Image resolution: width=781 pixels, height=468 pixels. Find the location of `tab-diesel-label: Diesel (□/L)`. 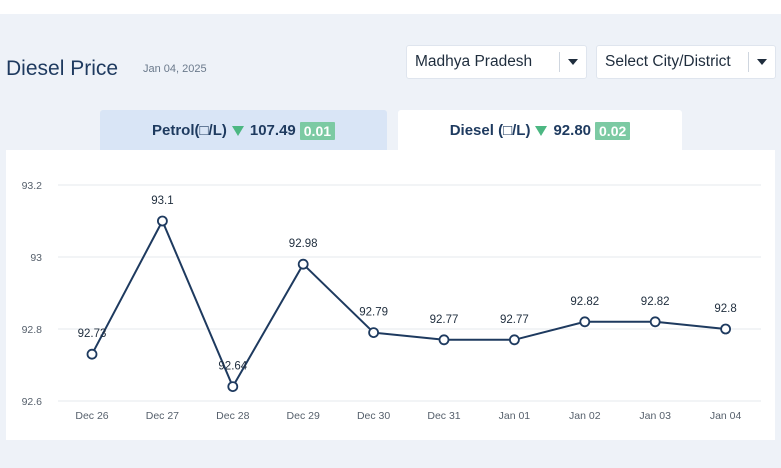

tab-diesel-label: Diesel (□/L) is located at coordinates (490, 130).